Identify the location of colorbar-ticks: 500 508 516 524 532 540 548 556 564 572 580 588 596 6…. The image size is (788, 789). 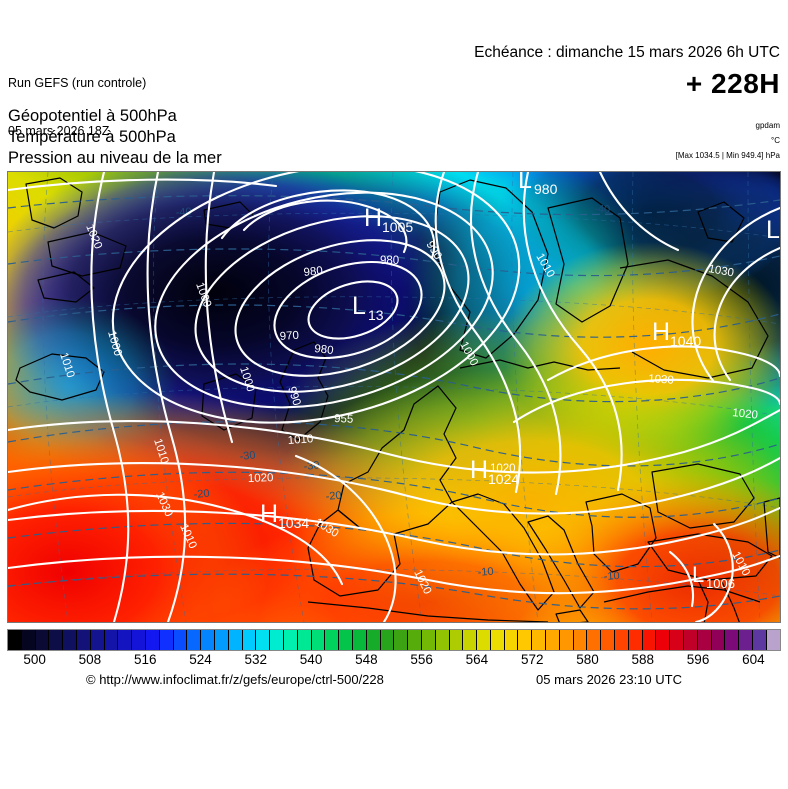
(394, 662).